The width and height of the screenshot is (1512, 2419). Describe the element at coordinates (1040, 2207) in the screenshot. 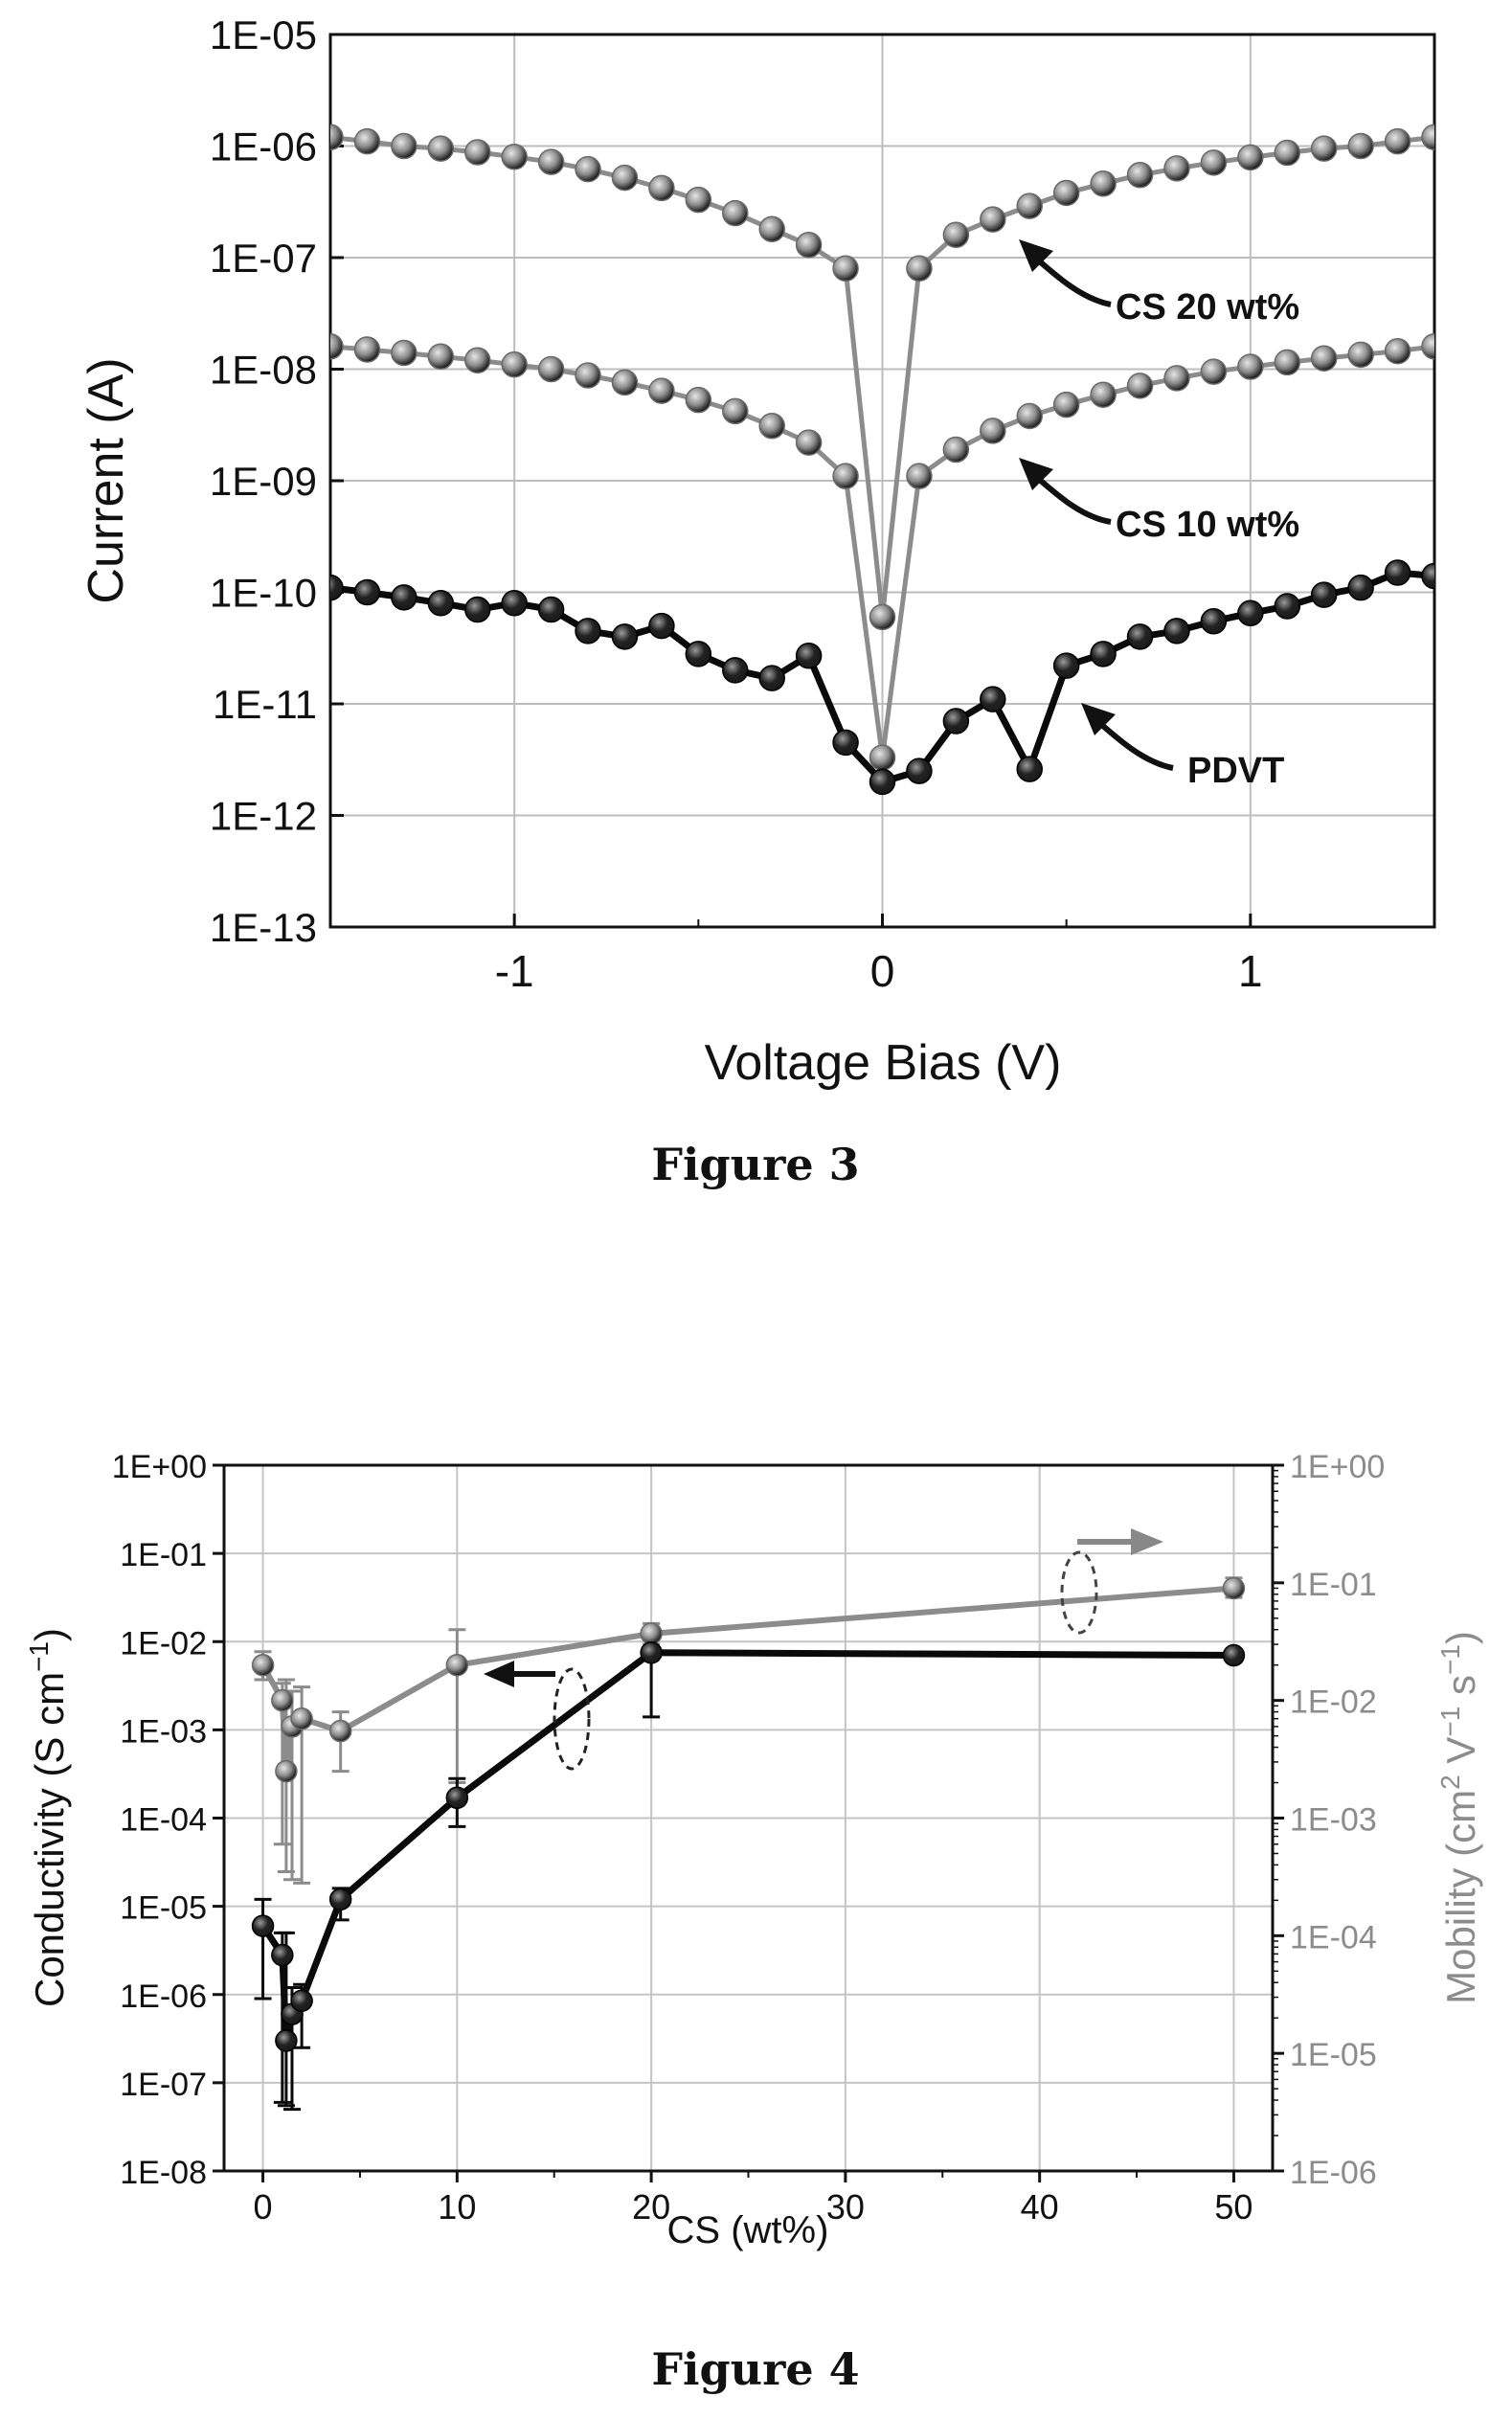

I see `figure-4-x-tick-label: 40` at that location.